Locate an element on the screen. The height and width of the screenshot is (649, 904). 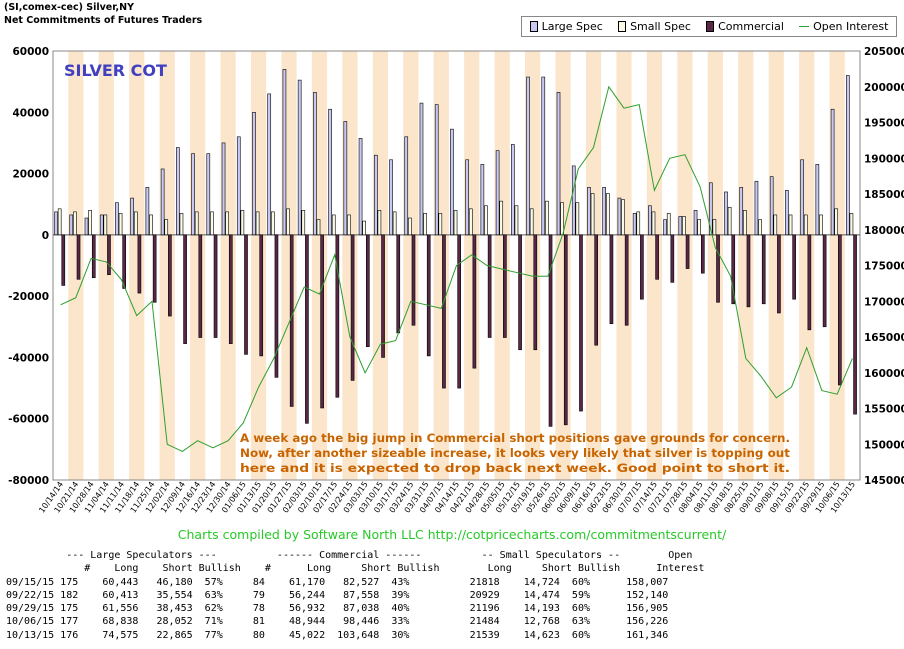
y-left-tick-label: 0 is located at coordinates (45, 236).